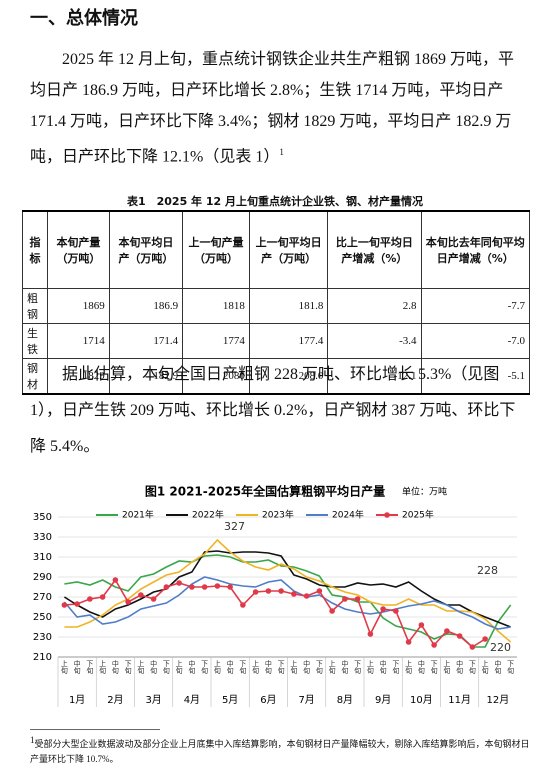 This screenshot has width=550, height=769. What do you see at coordinates (498, 700) in the screenshot?
I see `month-label: 12月` at bounding box center [498, 700].